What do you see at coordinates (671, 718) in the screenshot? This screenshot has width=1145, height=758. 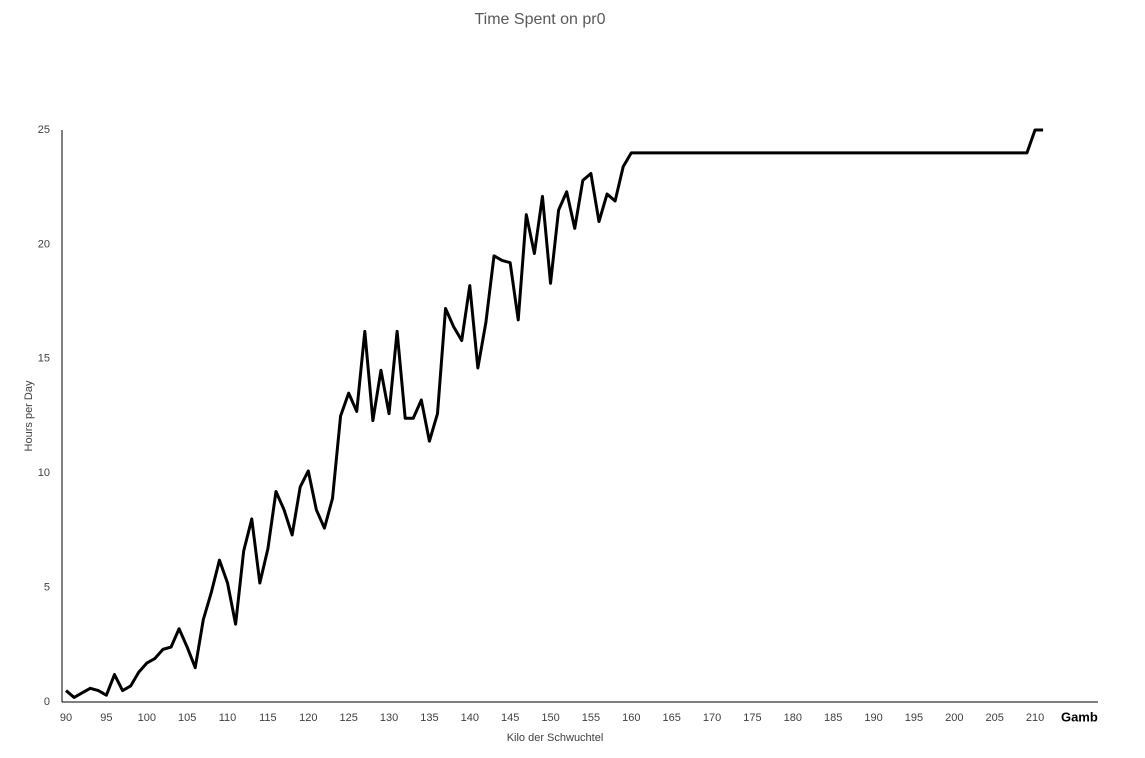 I see `x-tick-label: 165` at bounding box center [671, 718].